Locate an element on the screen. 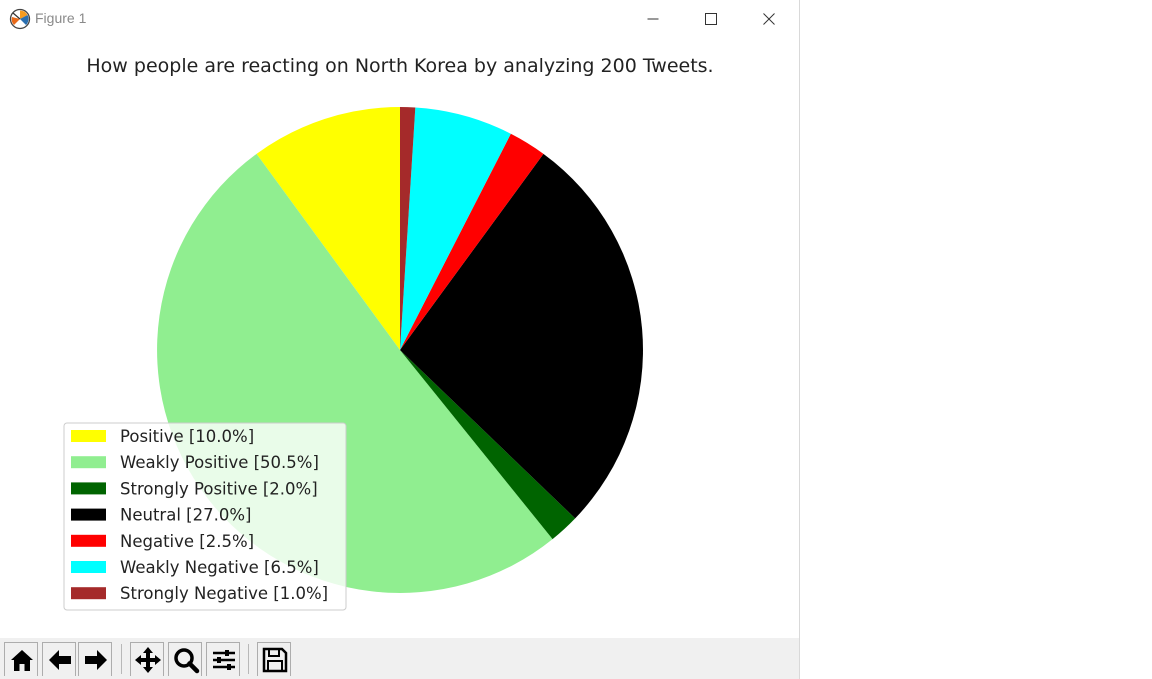  configure-subplots-icon is located at coordinates (224, 660).